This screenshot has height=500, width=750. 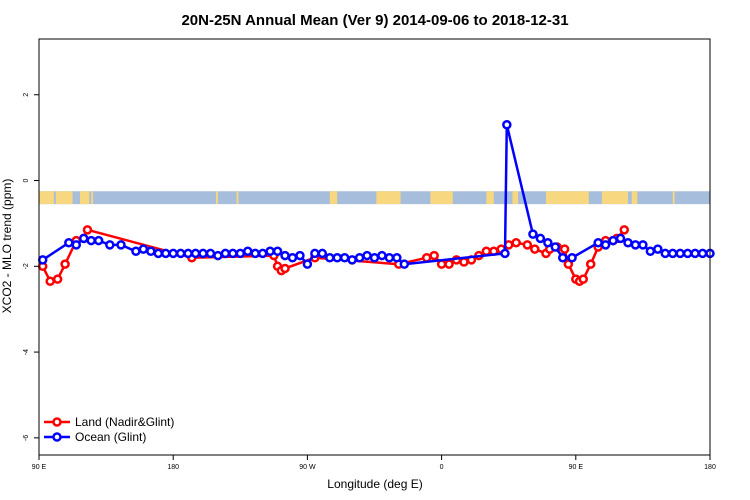 What do you see at coordinates (26, 352) in the screenshot?
I see `y-tick-label: -4` at bounding box center [26, 352].